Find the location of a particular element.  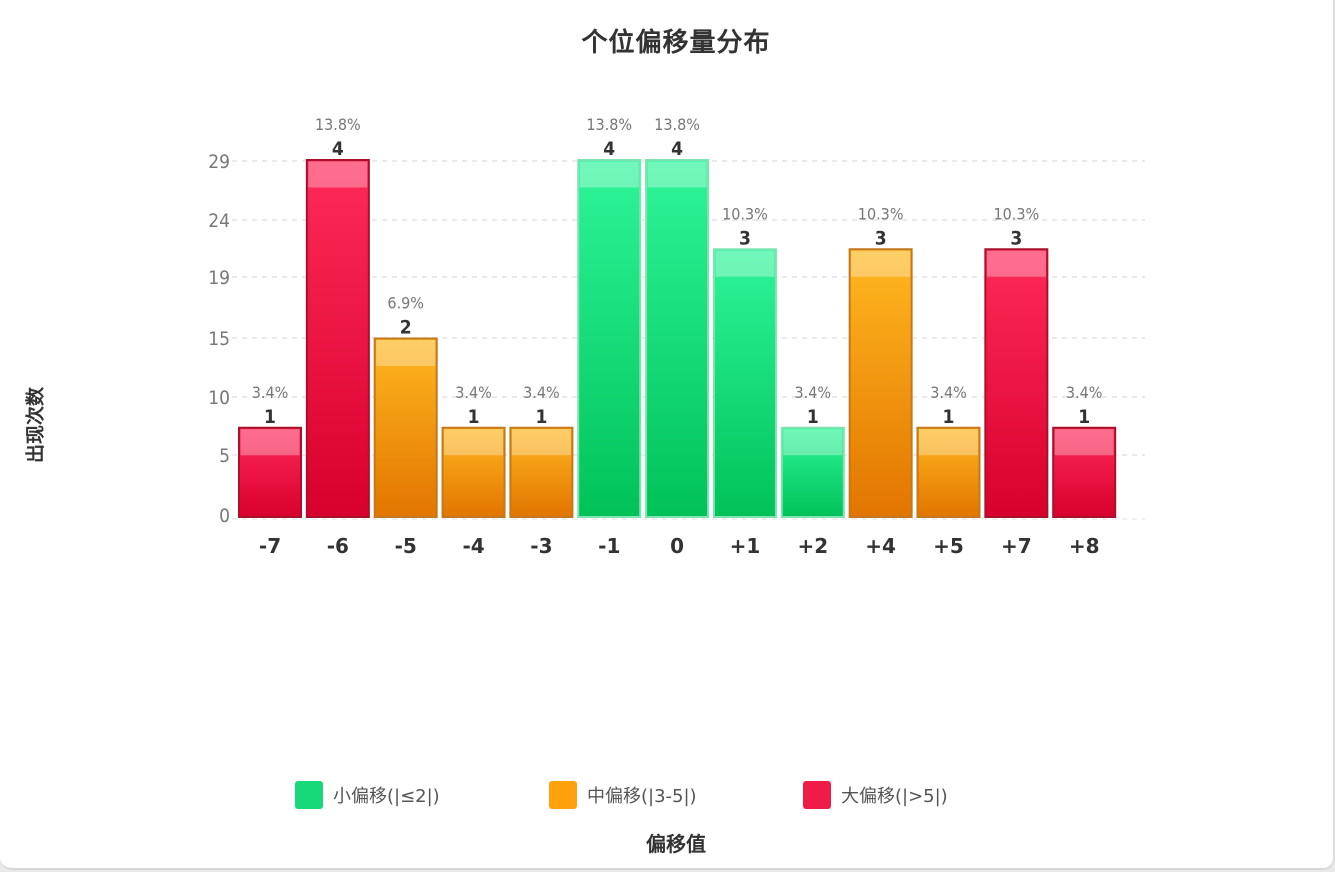

y-tick-label: 24 is located at coordinates (219, 221).